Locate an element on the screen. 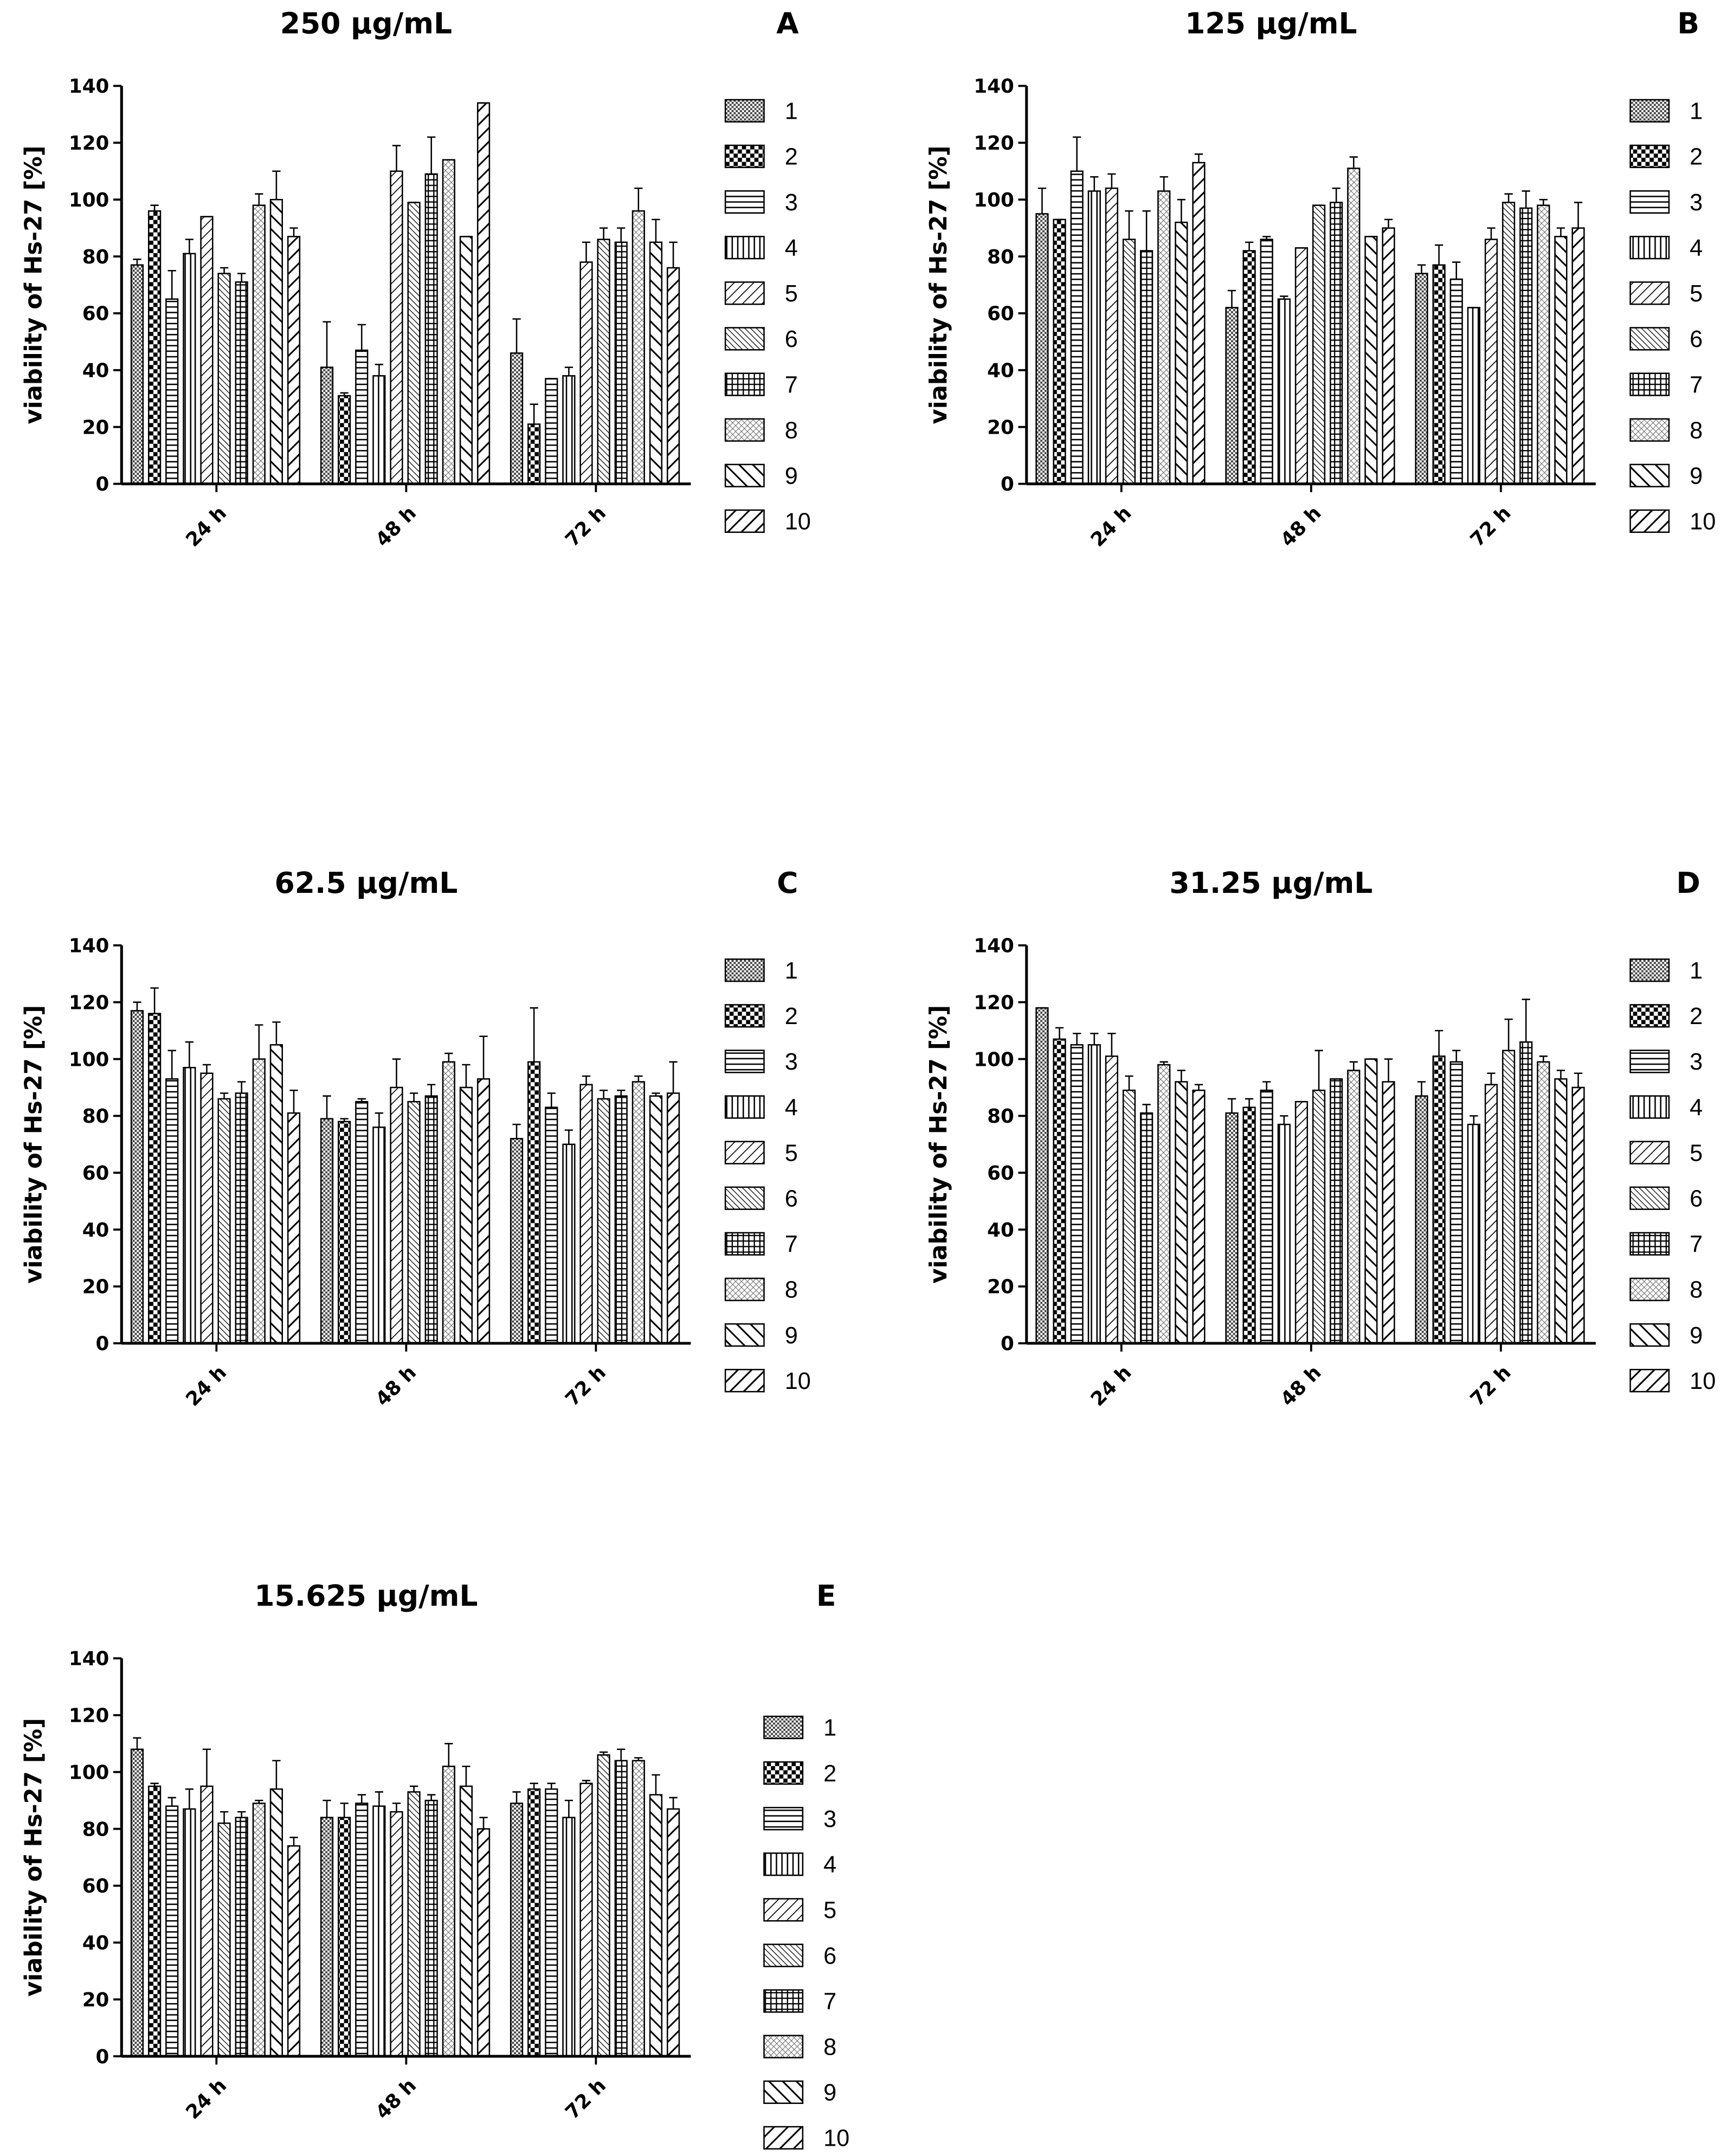  y-tick-label: 60 is located at coordinates (95, 1886).